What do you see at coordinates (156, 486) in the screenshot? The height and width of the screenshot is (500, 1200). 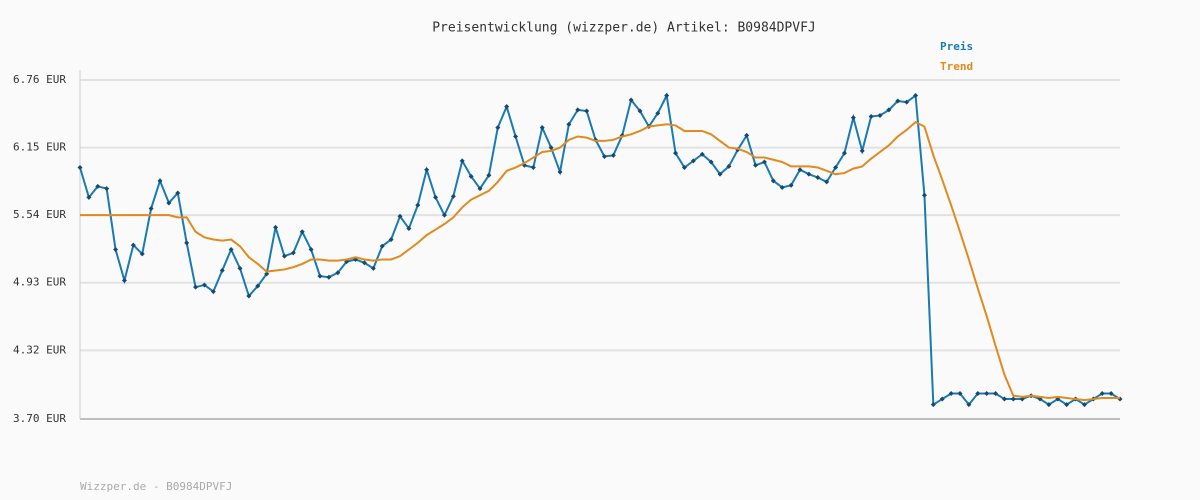 I see `footer: Wizzper.de - B0984DPVFJ` at bounding box center [156, 486].